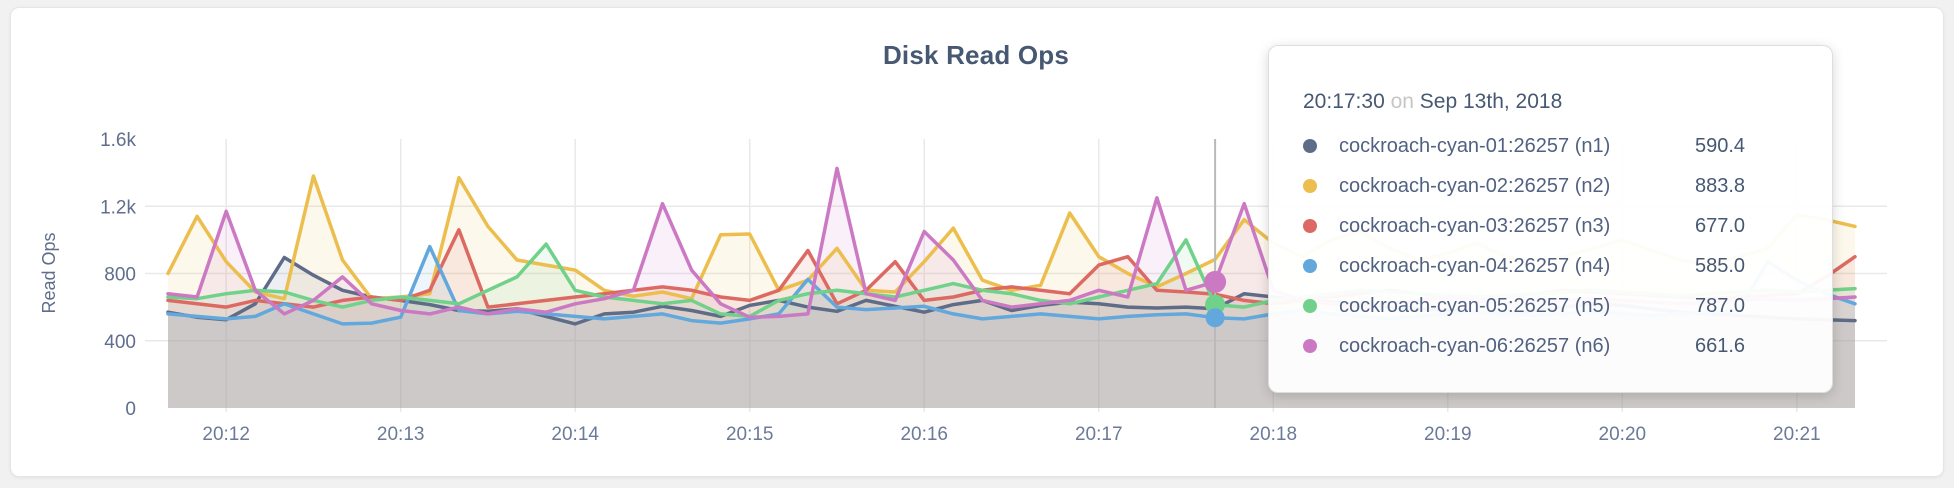  What do you see at coordinates (118, 140) in the screenshot?
I see `y-axis-tick-label: 1.6k` at bounding box center [118, 140].